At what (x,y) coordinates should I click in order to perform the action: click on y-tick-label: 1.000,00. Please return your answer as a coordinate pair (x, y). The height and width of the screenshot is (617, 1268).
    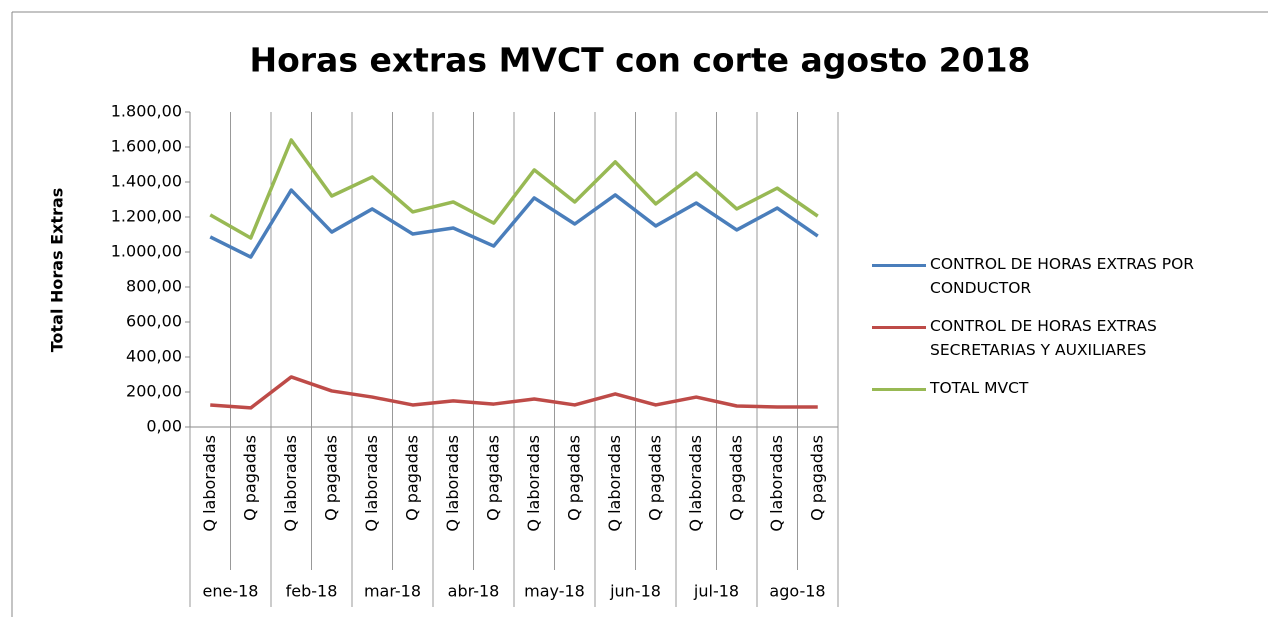
    Looking at the image, I should click on (146, 251).